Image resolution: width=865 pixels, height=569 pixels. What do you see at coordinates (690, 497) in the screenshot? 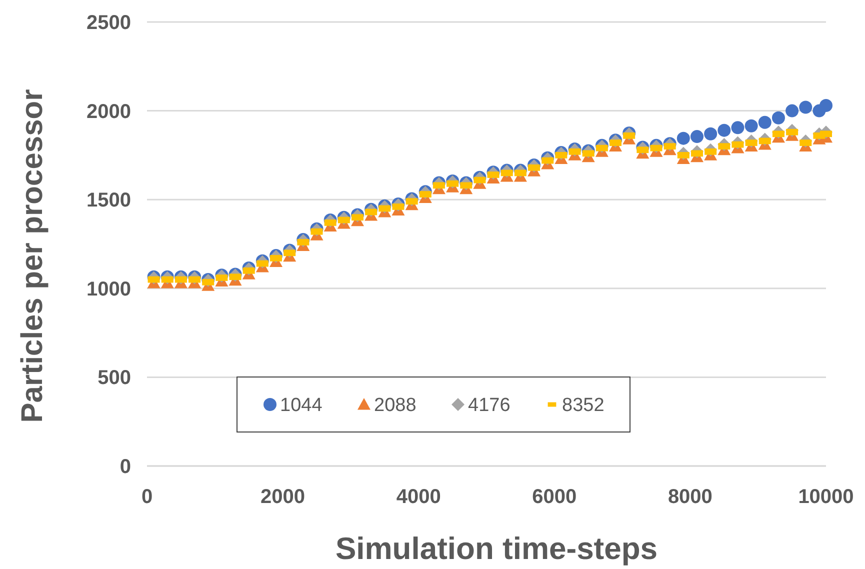
I see `x-tick-label: 8000` at bounding box center [690, 497].